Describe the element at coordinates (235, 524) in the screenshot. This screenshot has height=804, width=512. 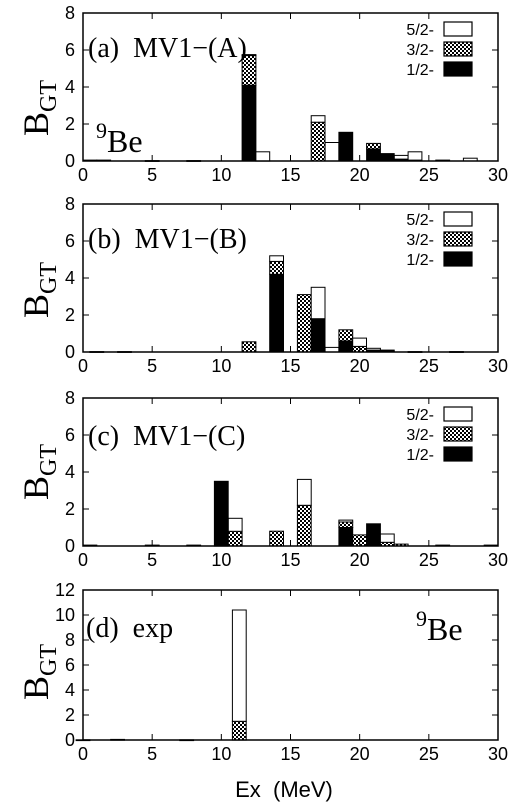
I see `panel-c-bar-4-open` at that location.